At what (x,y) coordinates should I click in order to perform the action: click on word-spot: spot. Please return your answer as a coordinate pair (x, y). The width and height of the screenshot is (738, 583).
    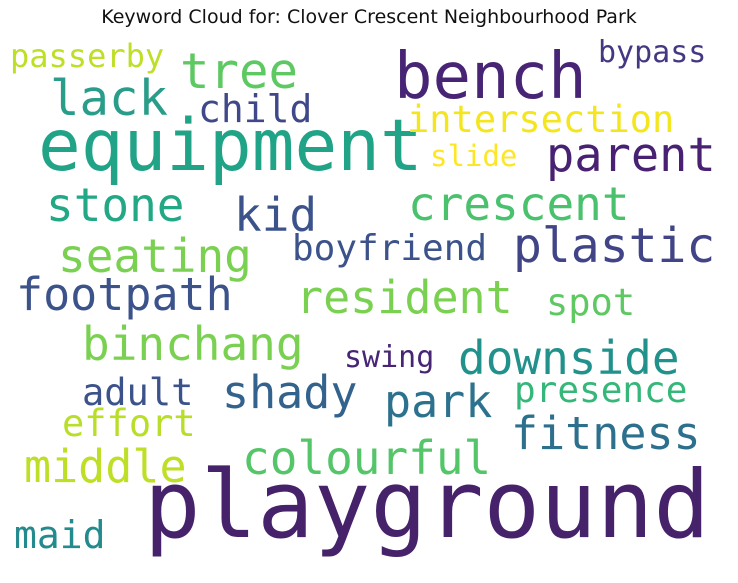
    Looking at the image, I should click on (591, 302).